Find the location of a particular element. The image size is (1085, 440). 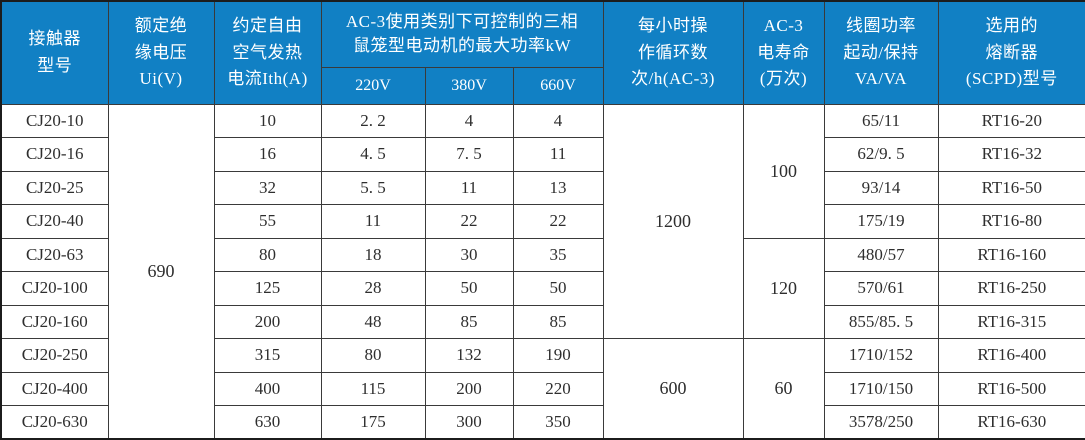

fuse-cell: RT16-630 is located at coordinates (1011, 422).